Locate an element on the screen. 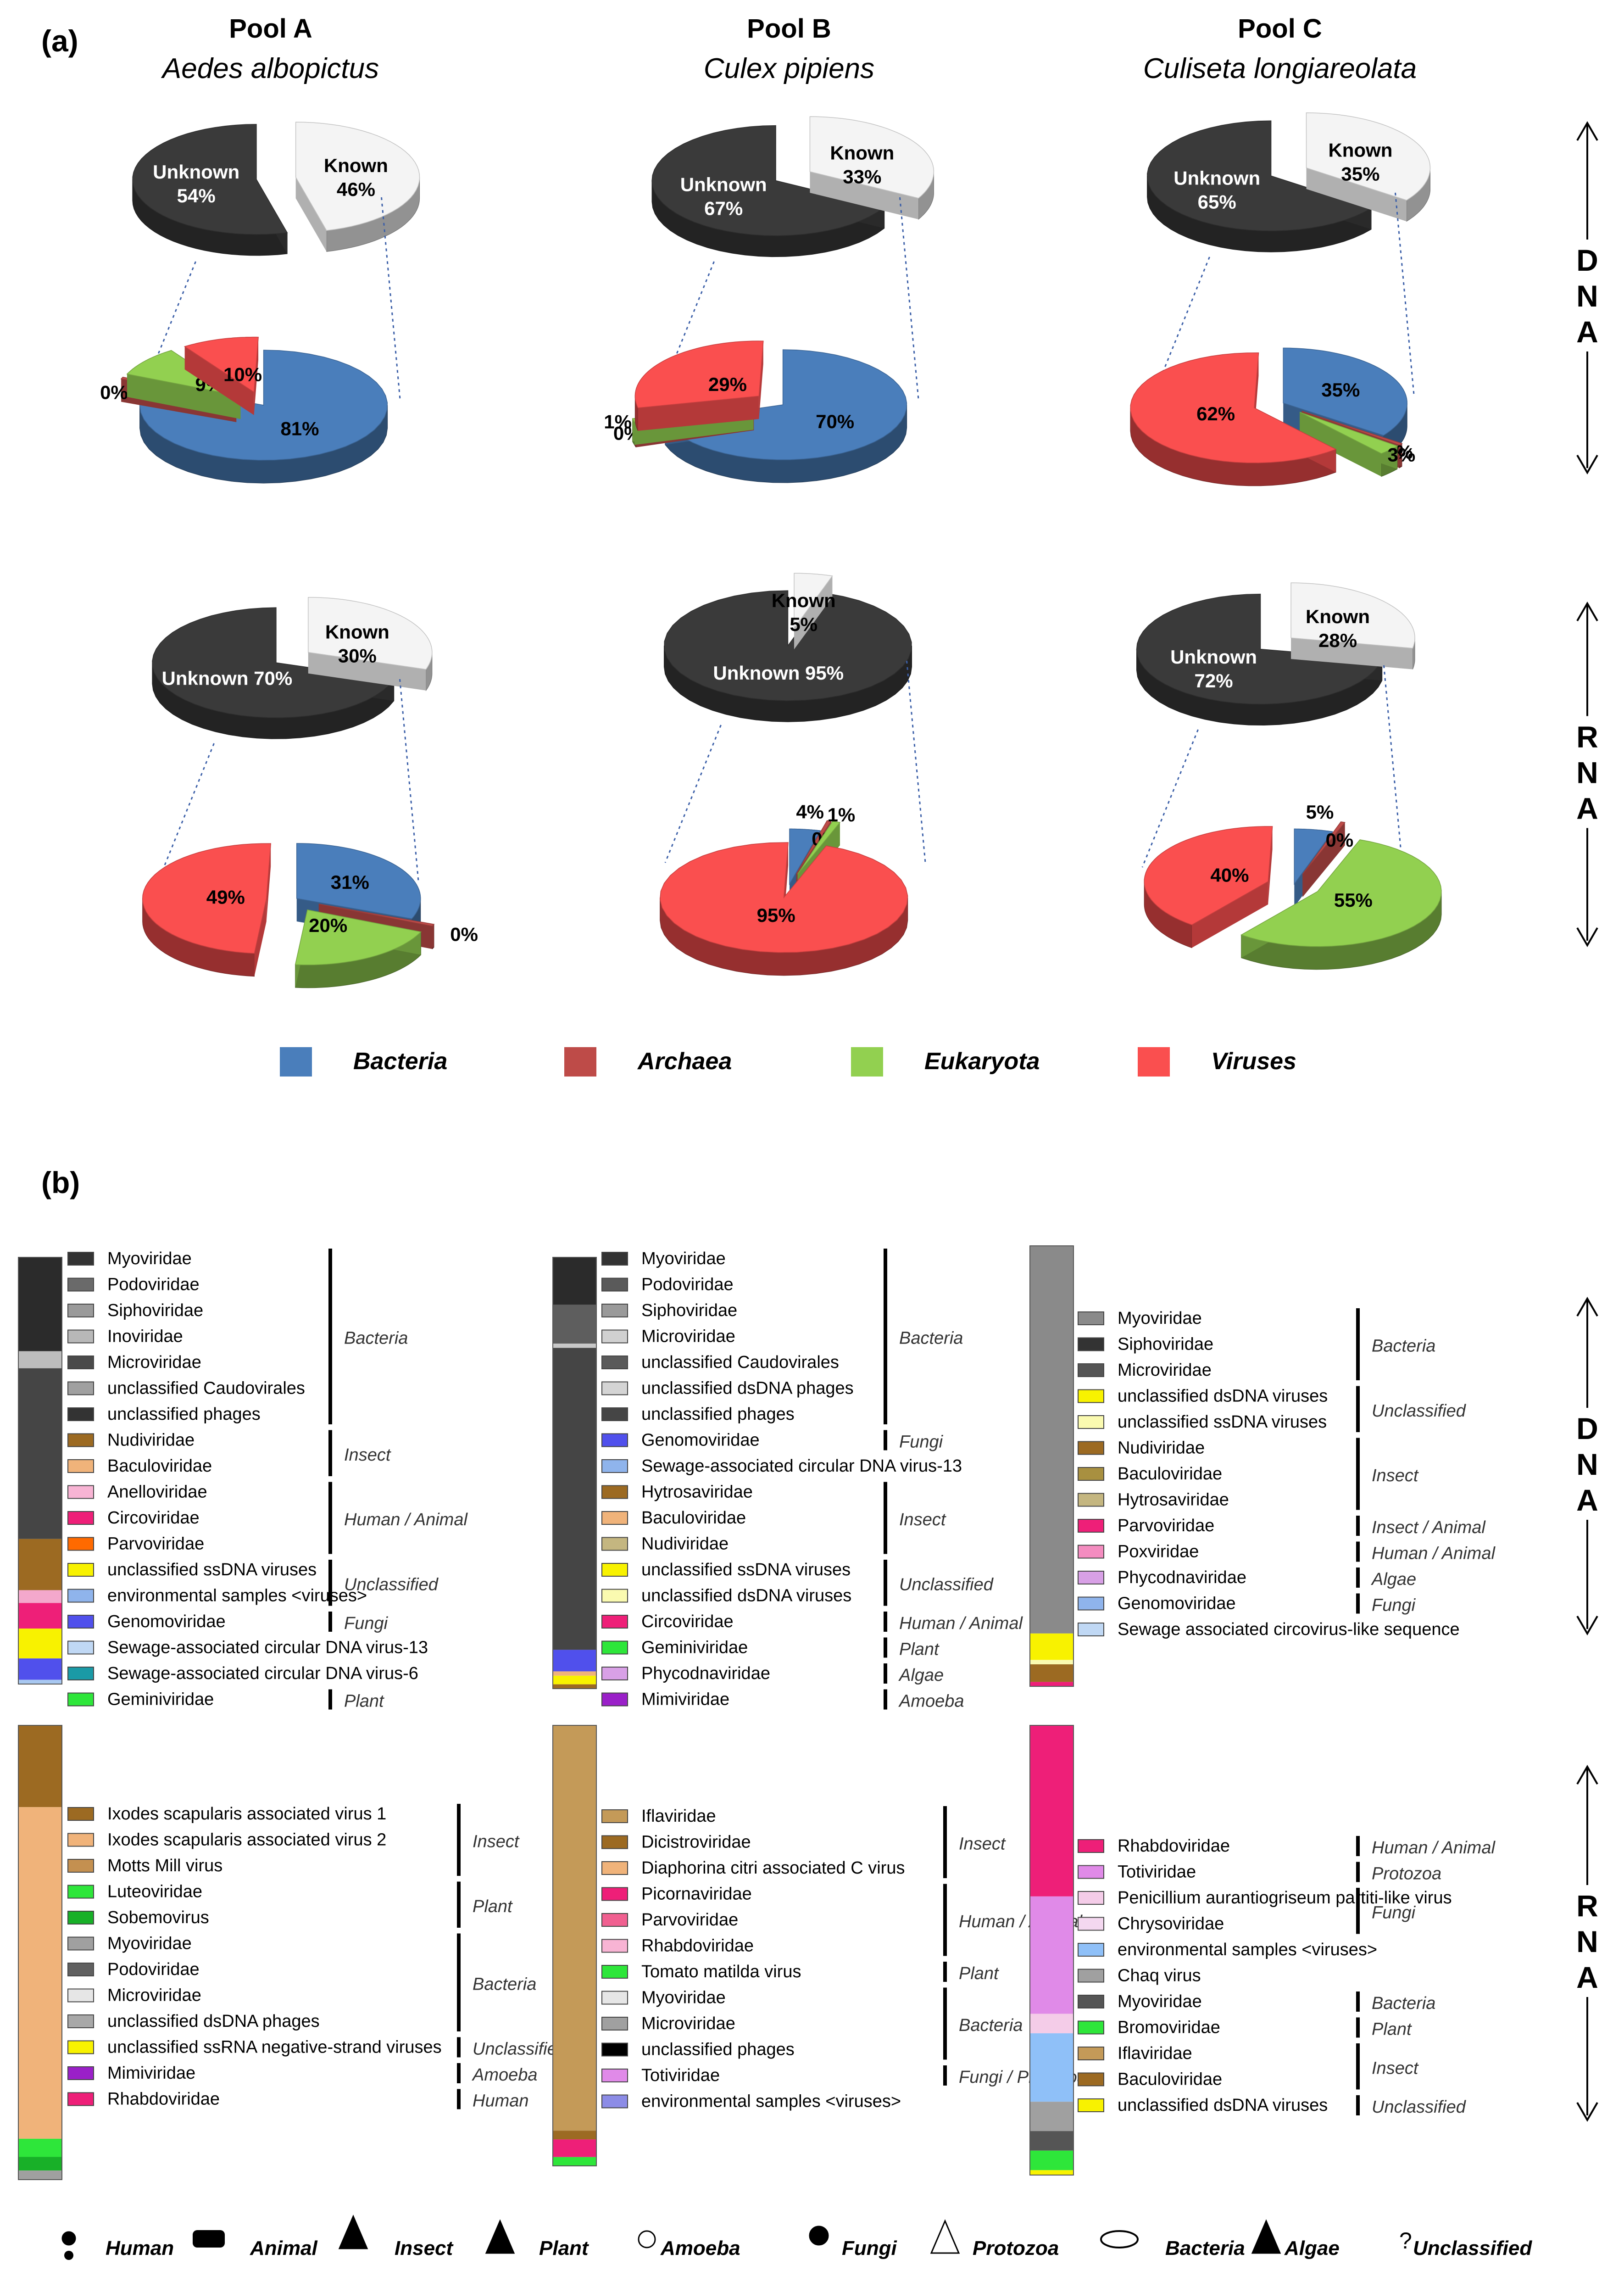  family-label: Tomato matilda virus is located at coordinates (721, 1971).